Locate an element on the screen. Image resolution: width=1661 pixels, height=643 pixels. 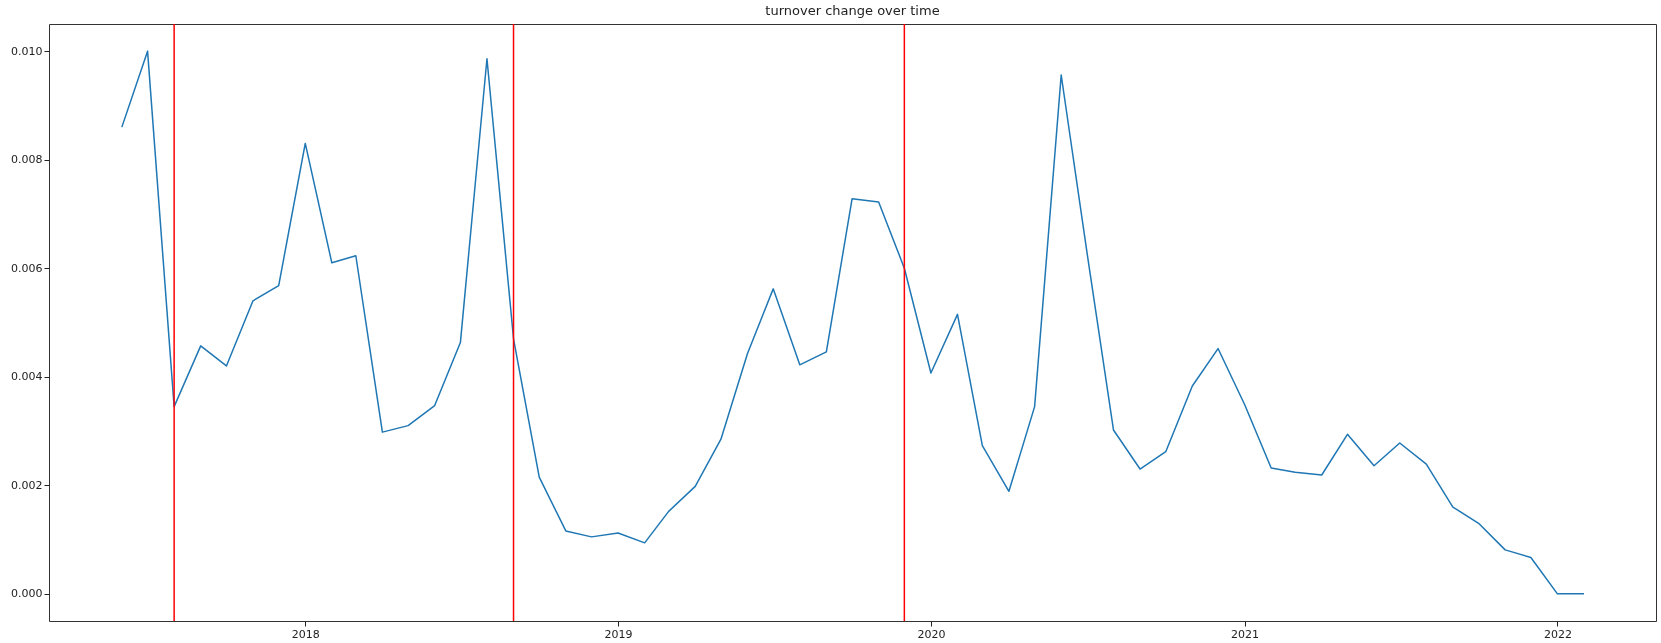
x-tick-label: 2019 is located at coordinates (618, 634).